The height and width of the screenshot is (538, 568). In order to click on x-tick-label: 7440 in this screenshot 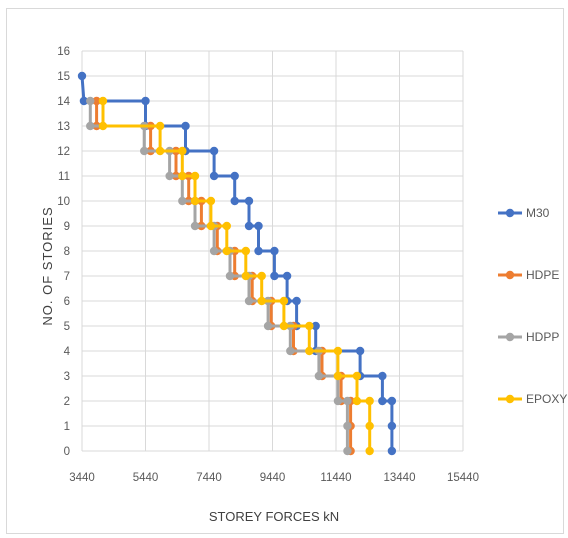, I will do `click(209, 478)`.